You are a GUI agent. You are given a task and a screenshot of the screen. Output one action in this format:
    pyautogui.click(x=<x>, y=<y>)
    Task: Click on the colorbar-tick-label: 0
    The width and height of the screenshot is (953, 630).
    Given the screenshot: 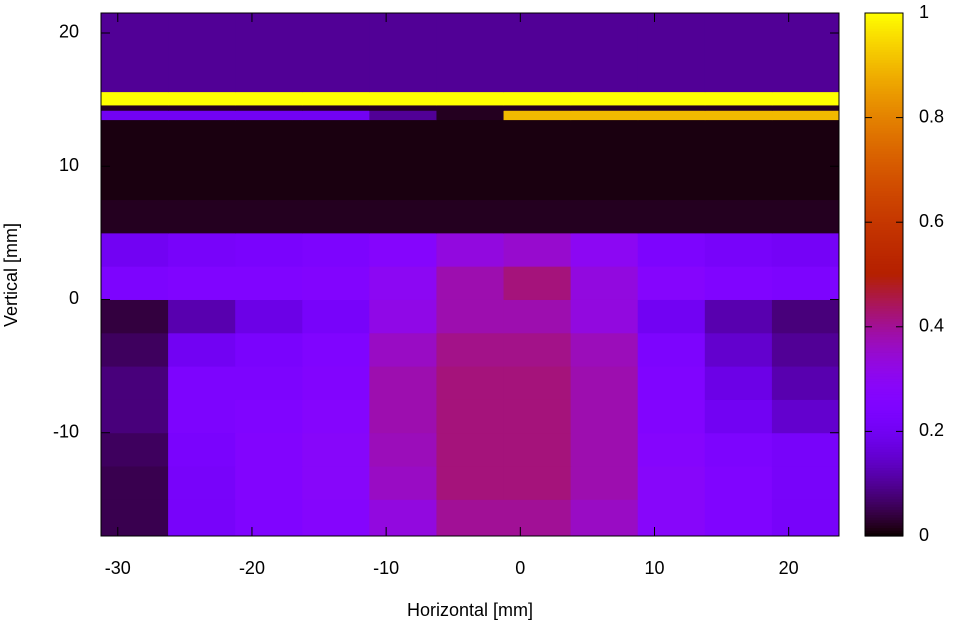 What is the action you would take?
    pyautogui.click(x=924, y=535)
    